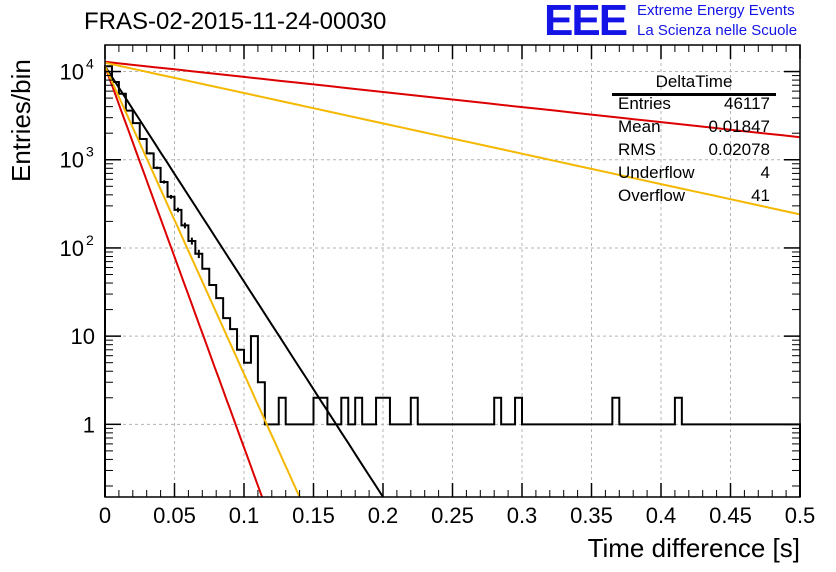 The image size is (836, 572). Describe the element at coordinates (21, 120) in the screenshot. I see `y-axis-label: Entries/bin` at that location.